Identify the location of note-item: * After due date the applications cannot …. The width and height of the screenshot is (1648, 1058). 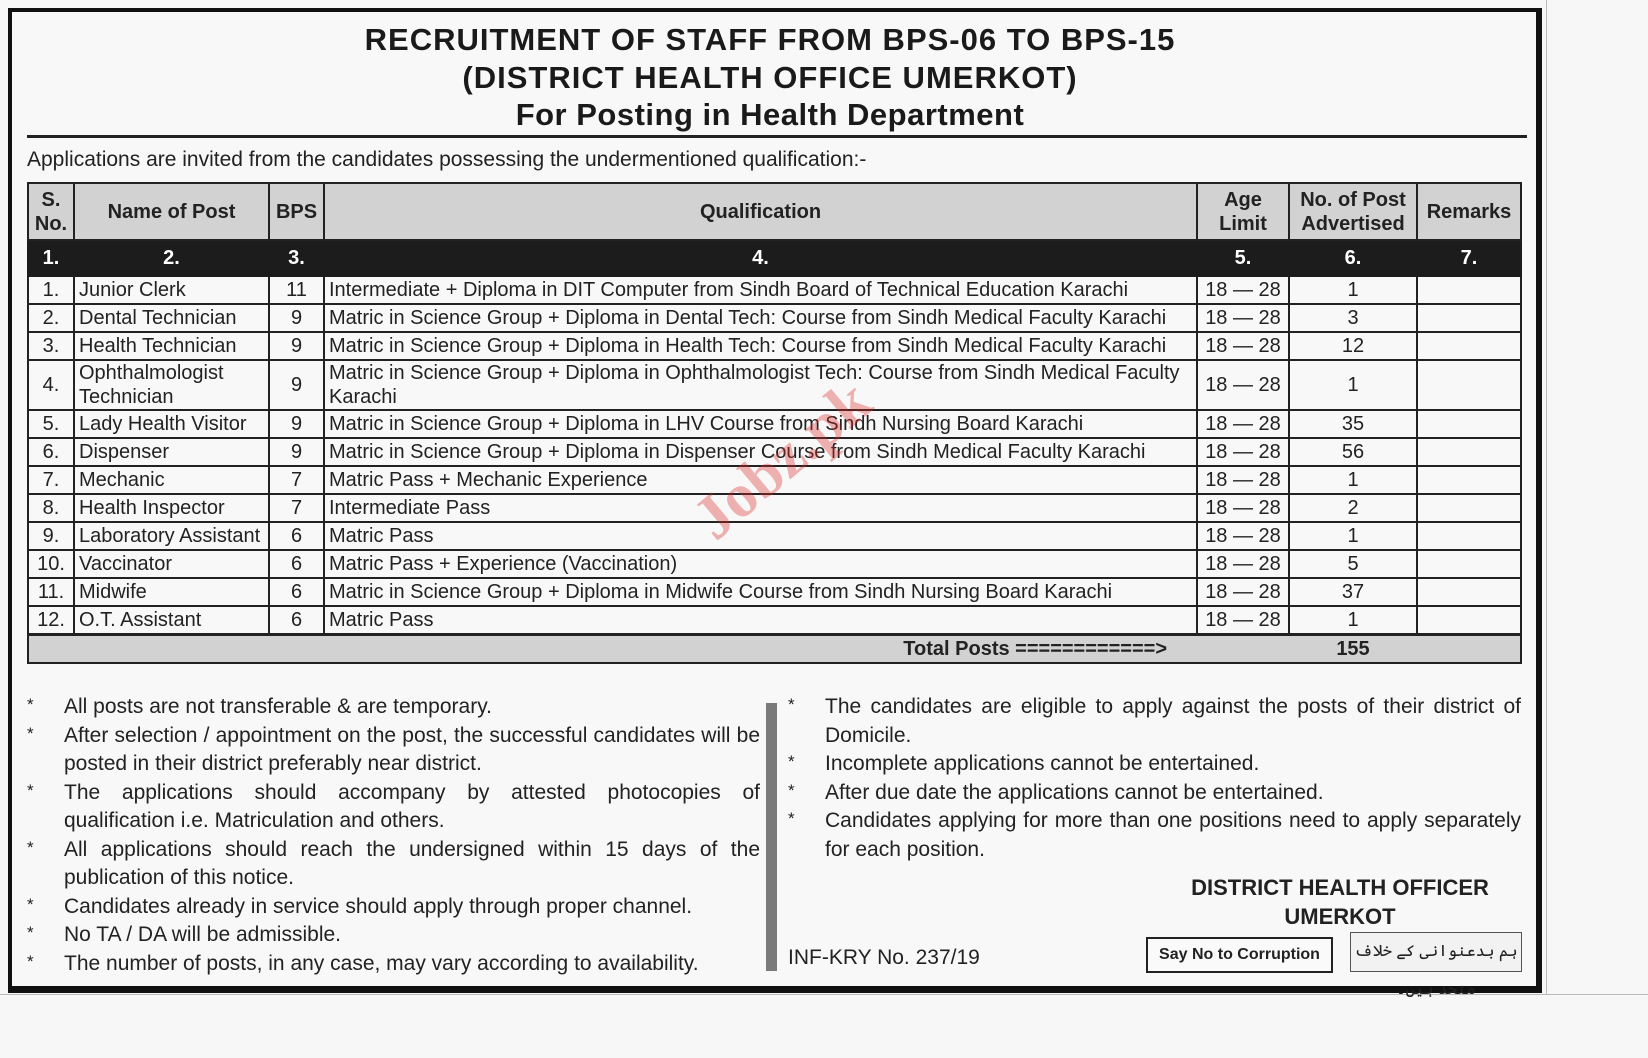
(1154, 793).